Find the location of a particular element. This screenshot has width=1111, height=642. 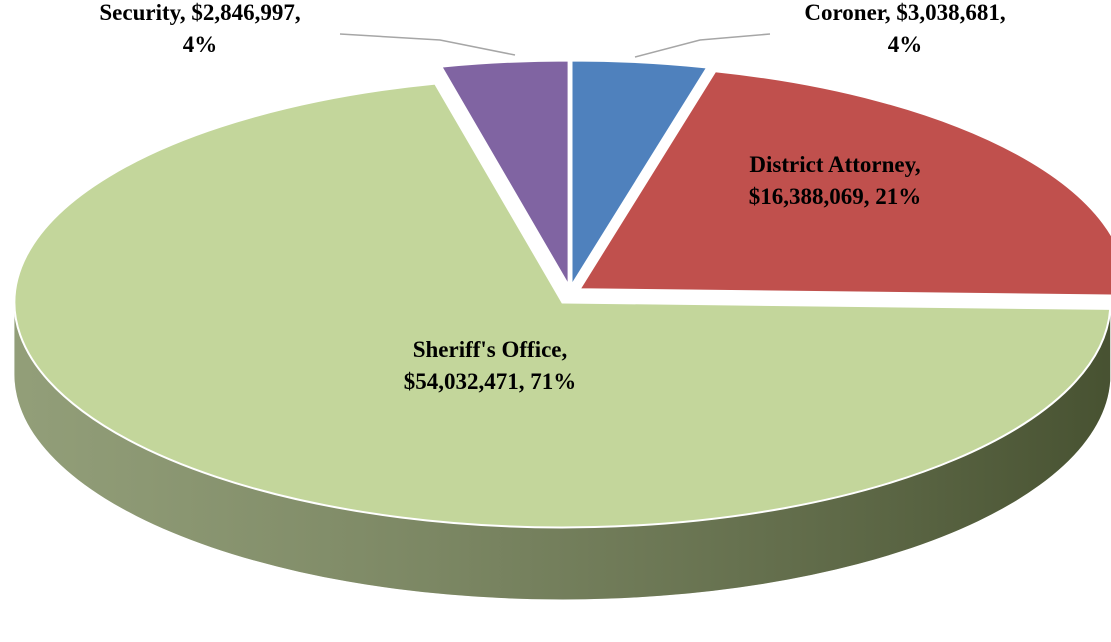

data-label: Coroner, $3,038,681, is located at coordinates (904, 12).